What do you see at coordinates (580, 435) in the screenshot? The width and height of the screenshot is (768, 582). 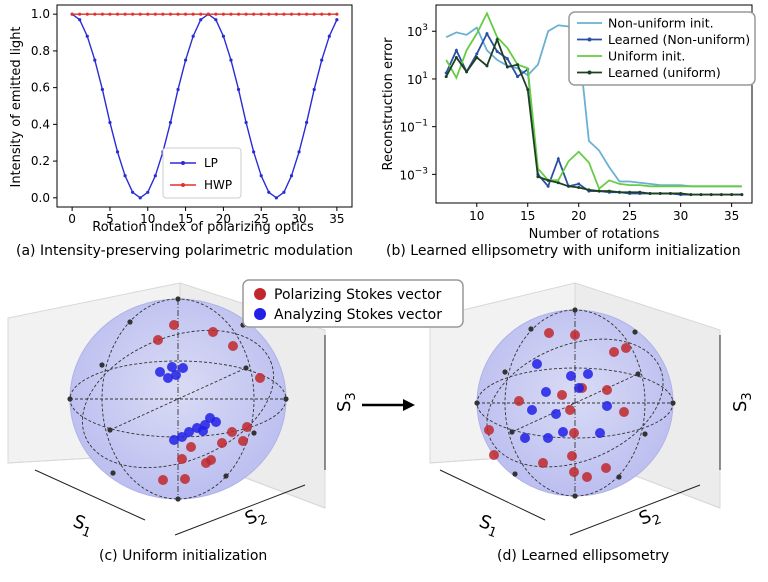 I see `axis-lines` at bounding box center [580, 435].